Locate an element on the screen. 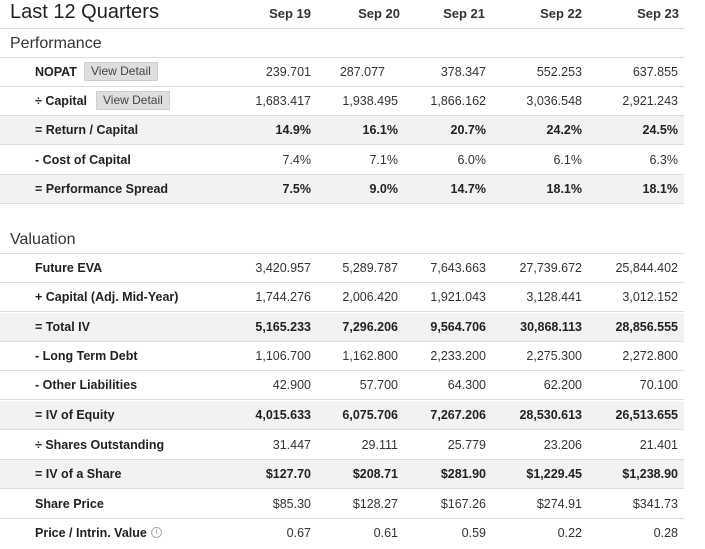 This screenshot has width=705, height=549. row-label: = Return / Capital is located at coordinates (87, 130).